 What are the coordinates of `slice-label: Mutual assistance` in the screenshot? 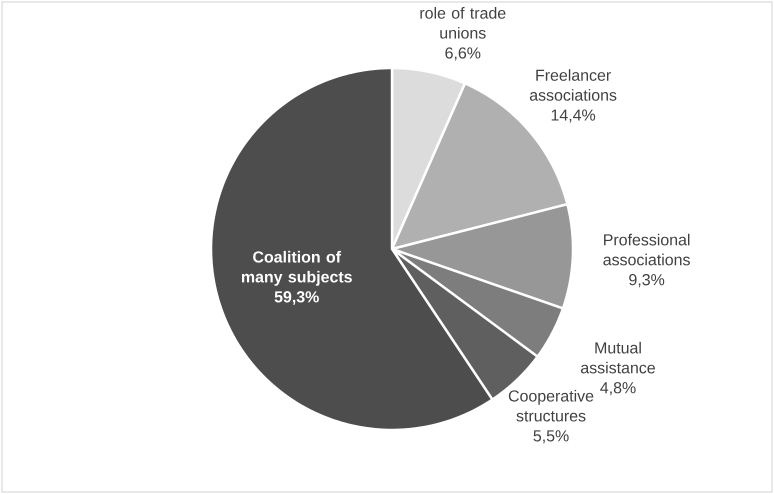 It's located at (618, 358).